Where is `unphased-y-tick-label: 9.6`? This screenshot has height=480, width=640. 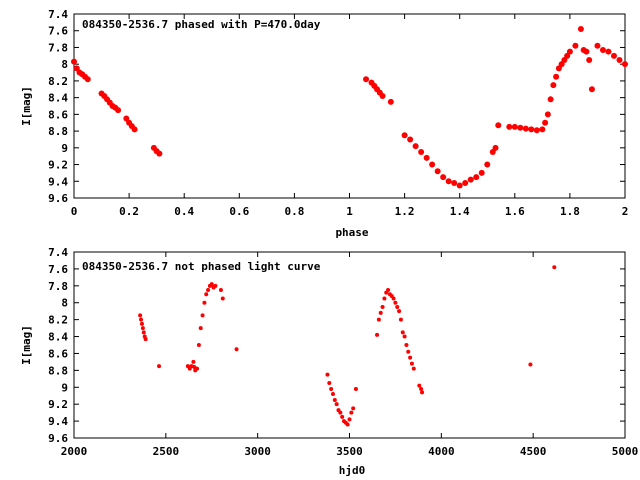 unphased-y-tick-label: 9.6 is located at coordinates (58, 438).